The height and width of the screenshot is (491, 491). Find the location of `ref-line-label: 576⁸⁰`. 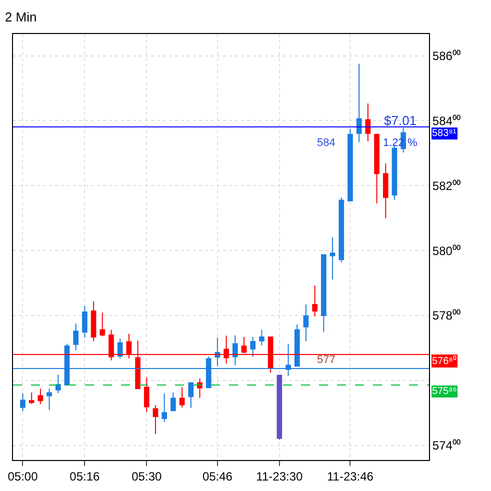

ref-line-label: 576⁸⁰ is located at coordinates (444, 361).